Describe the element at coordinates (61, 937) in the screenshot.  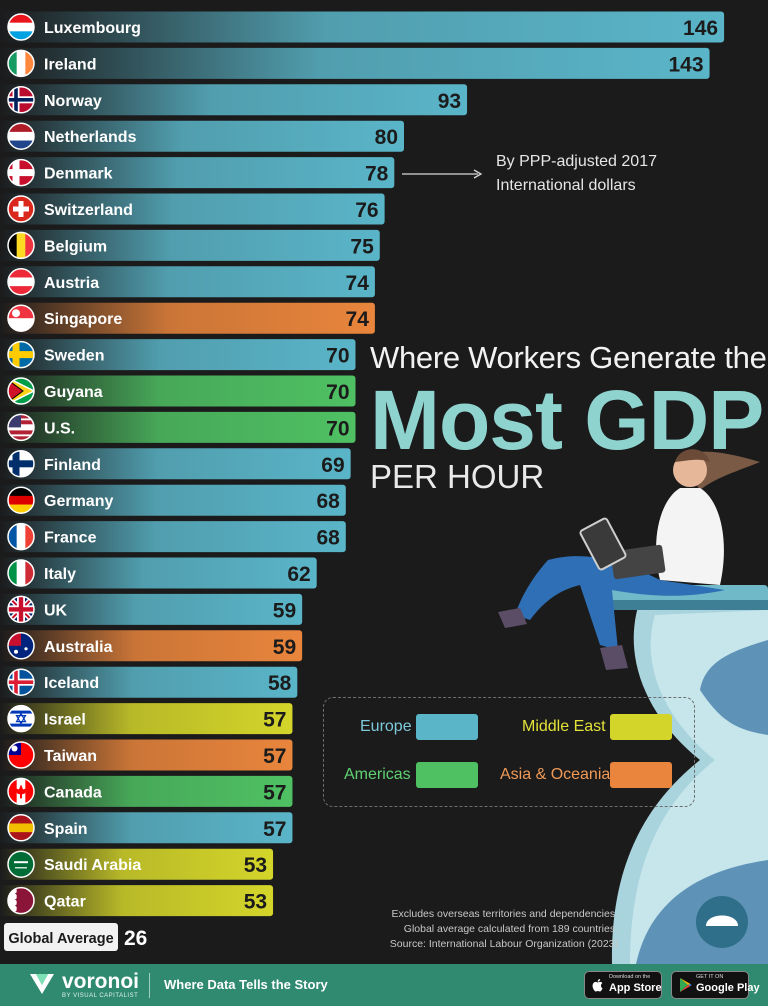
I see `global-average-box` at that location.